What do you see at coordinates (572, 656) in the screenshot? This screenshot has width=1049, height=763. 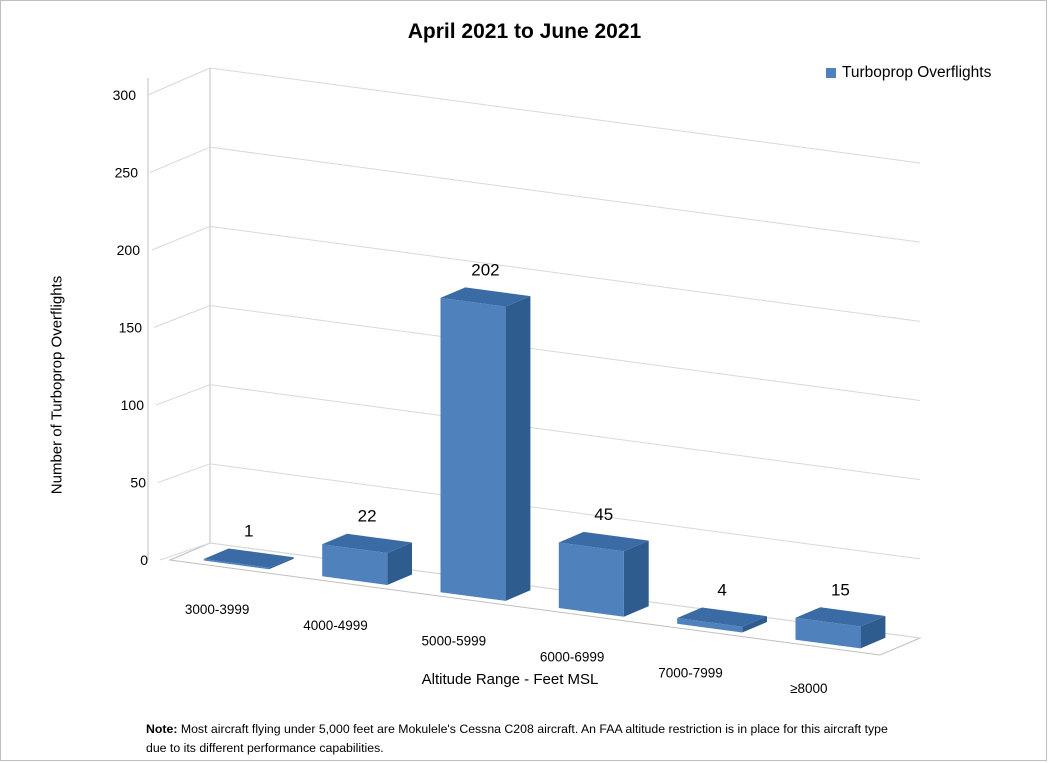 I see `x-tick-label: 6000-6999` at bounding box center [572, 656].